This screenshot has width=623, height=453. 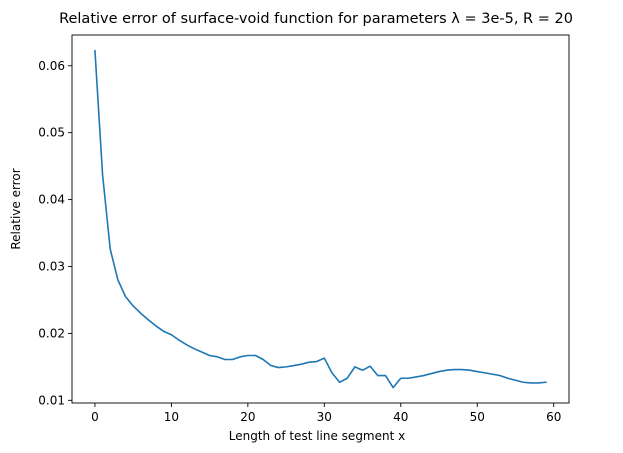 I want to click on y-axis-label: Relative error, so click(x=16, y=208).